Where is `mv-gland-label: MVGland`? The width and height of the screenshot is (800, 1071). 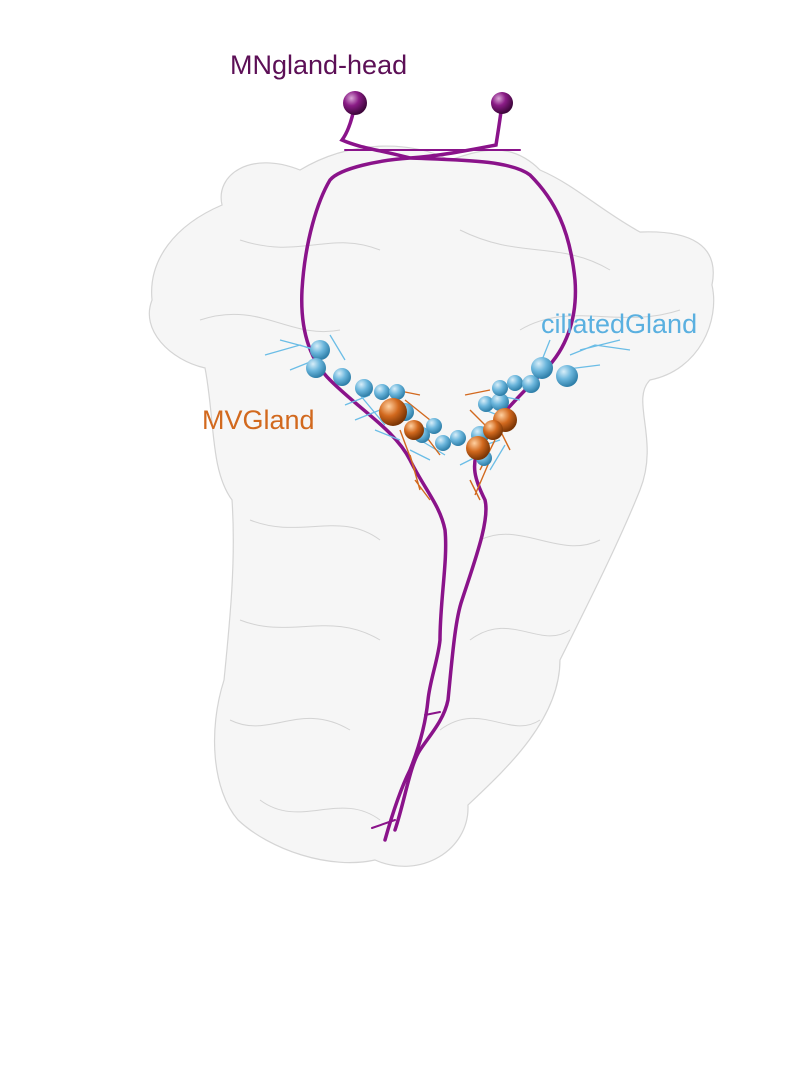 mv-gland-label: MVGland is located at coordinates (258, 420).